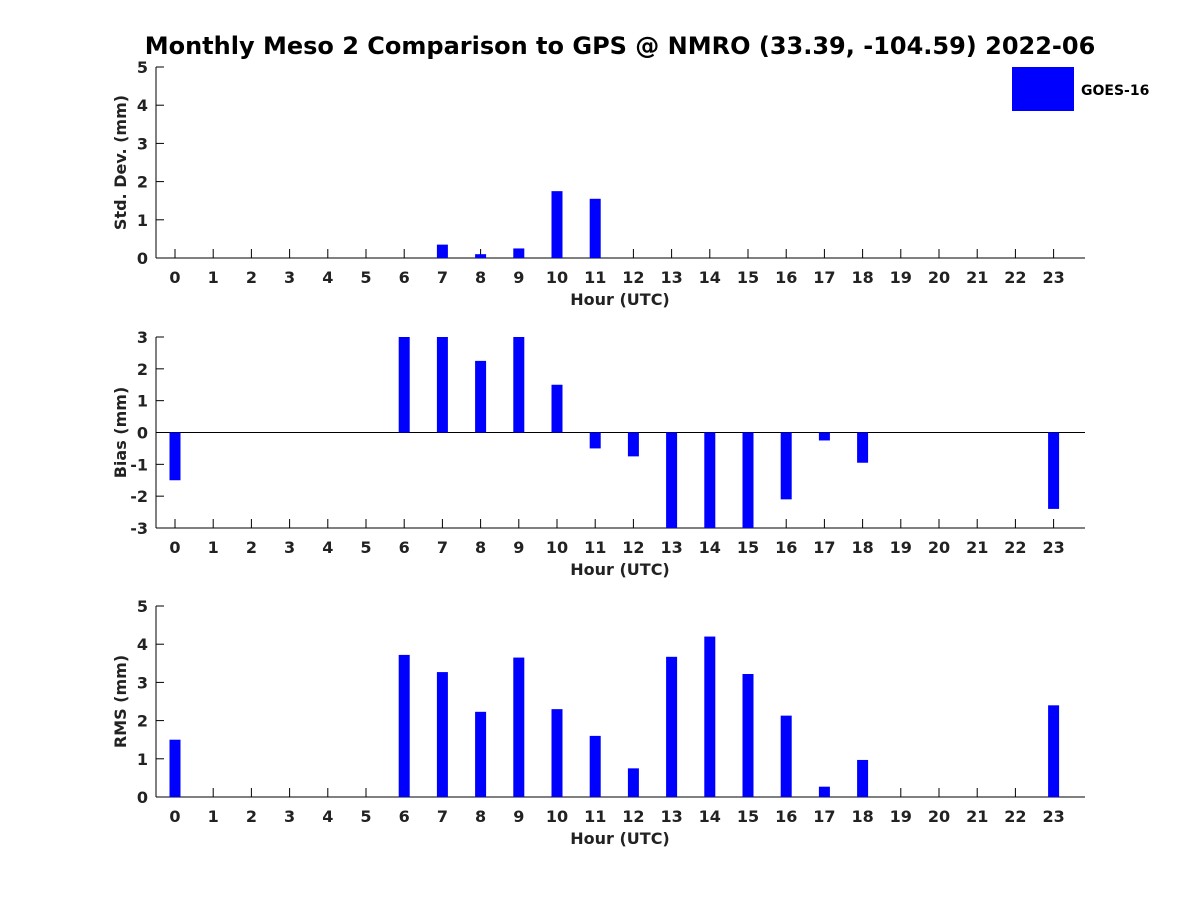 Image resolution: width=1200 pixels, height=900 pixels. Describe the element at coordinates (557, 277) in the screenshot. I see `x-tick-label: 10` at that location.